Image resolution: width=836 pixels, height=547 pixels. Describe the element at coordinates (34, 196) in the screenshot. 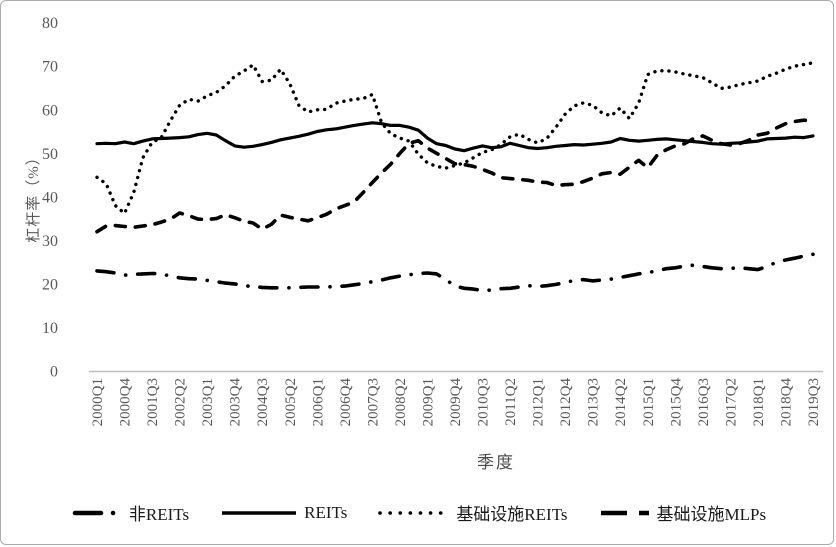

I see `y-axis-title: 杠杆率（%）` at that location.